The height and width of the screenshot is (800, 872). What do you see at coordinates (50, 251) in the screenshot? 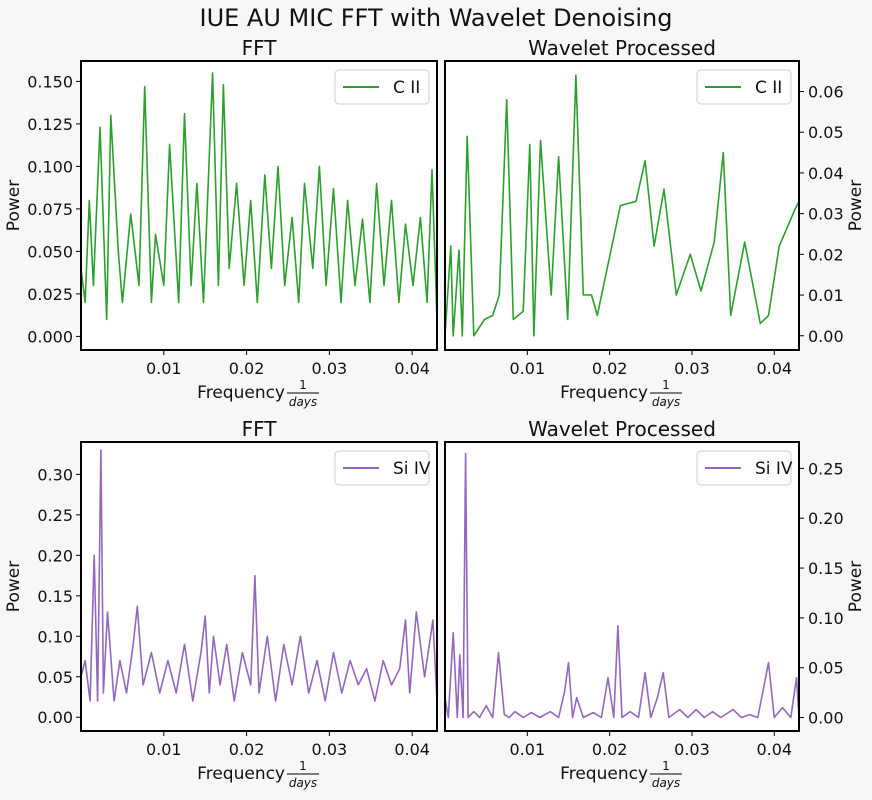
I see `y-tick-label: 0.050` at bounding box center [50, 251].